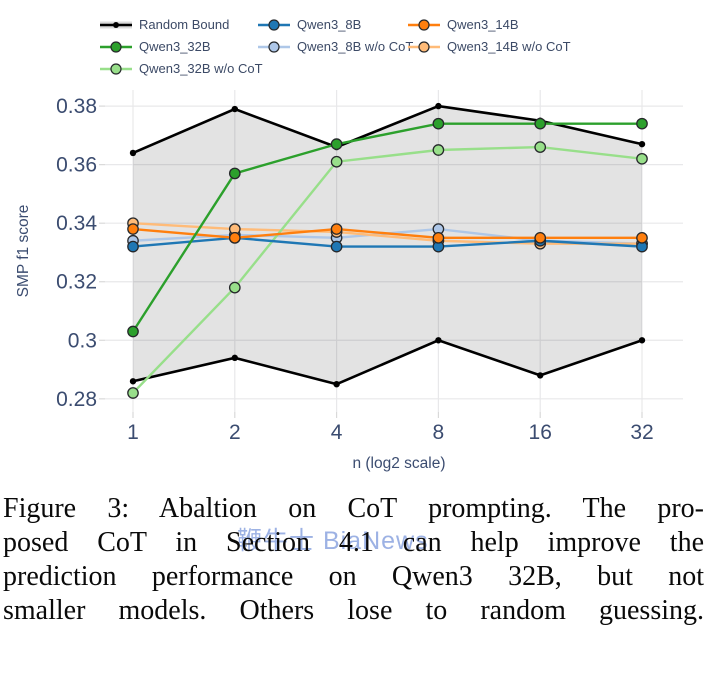  I want to click on series-line-Qwen3_8B, so click(387, 242).